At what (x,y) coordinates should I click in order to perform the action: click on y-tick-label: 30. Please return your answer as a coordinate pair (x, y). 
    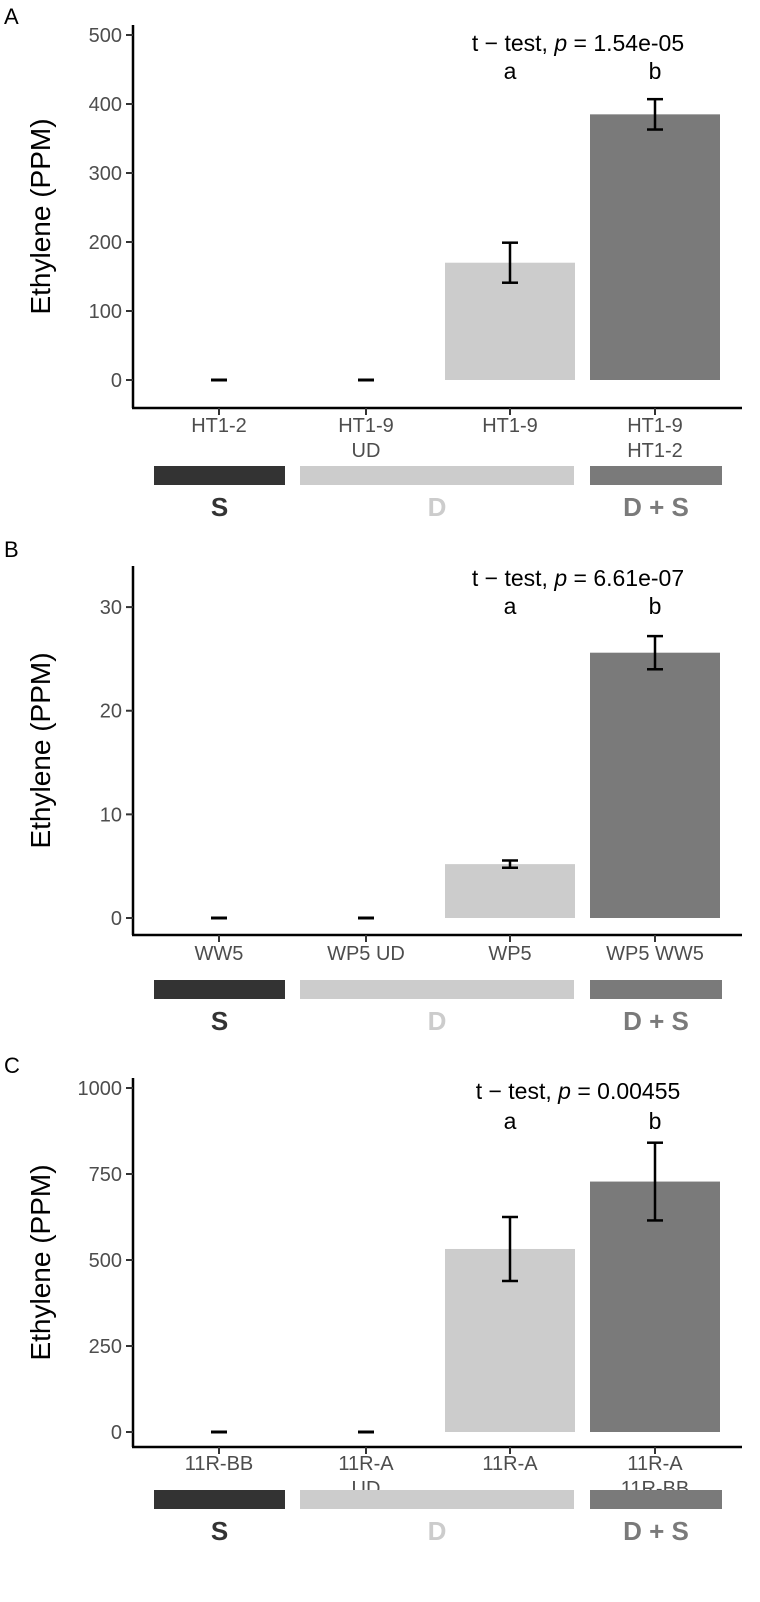
    Looking at the image, I should click on (111, 608).